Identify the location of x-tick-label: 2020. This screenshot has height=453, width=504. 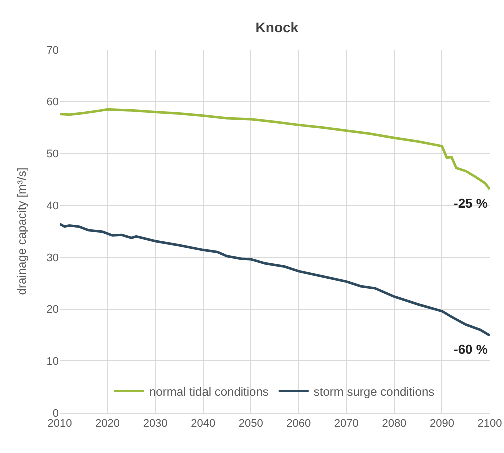
(108, 424).